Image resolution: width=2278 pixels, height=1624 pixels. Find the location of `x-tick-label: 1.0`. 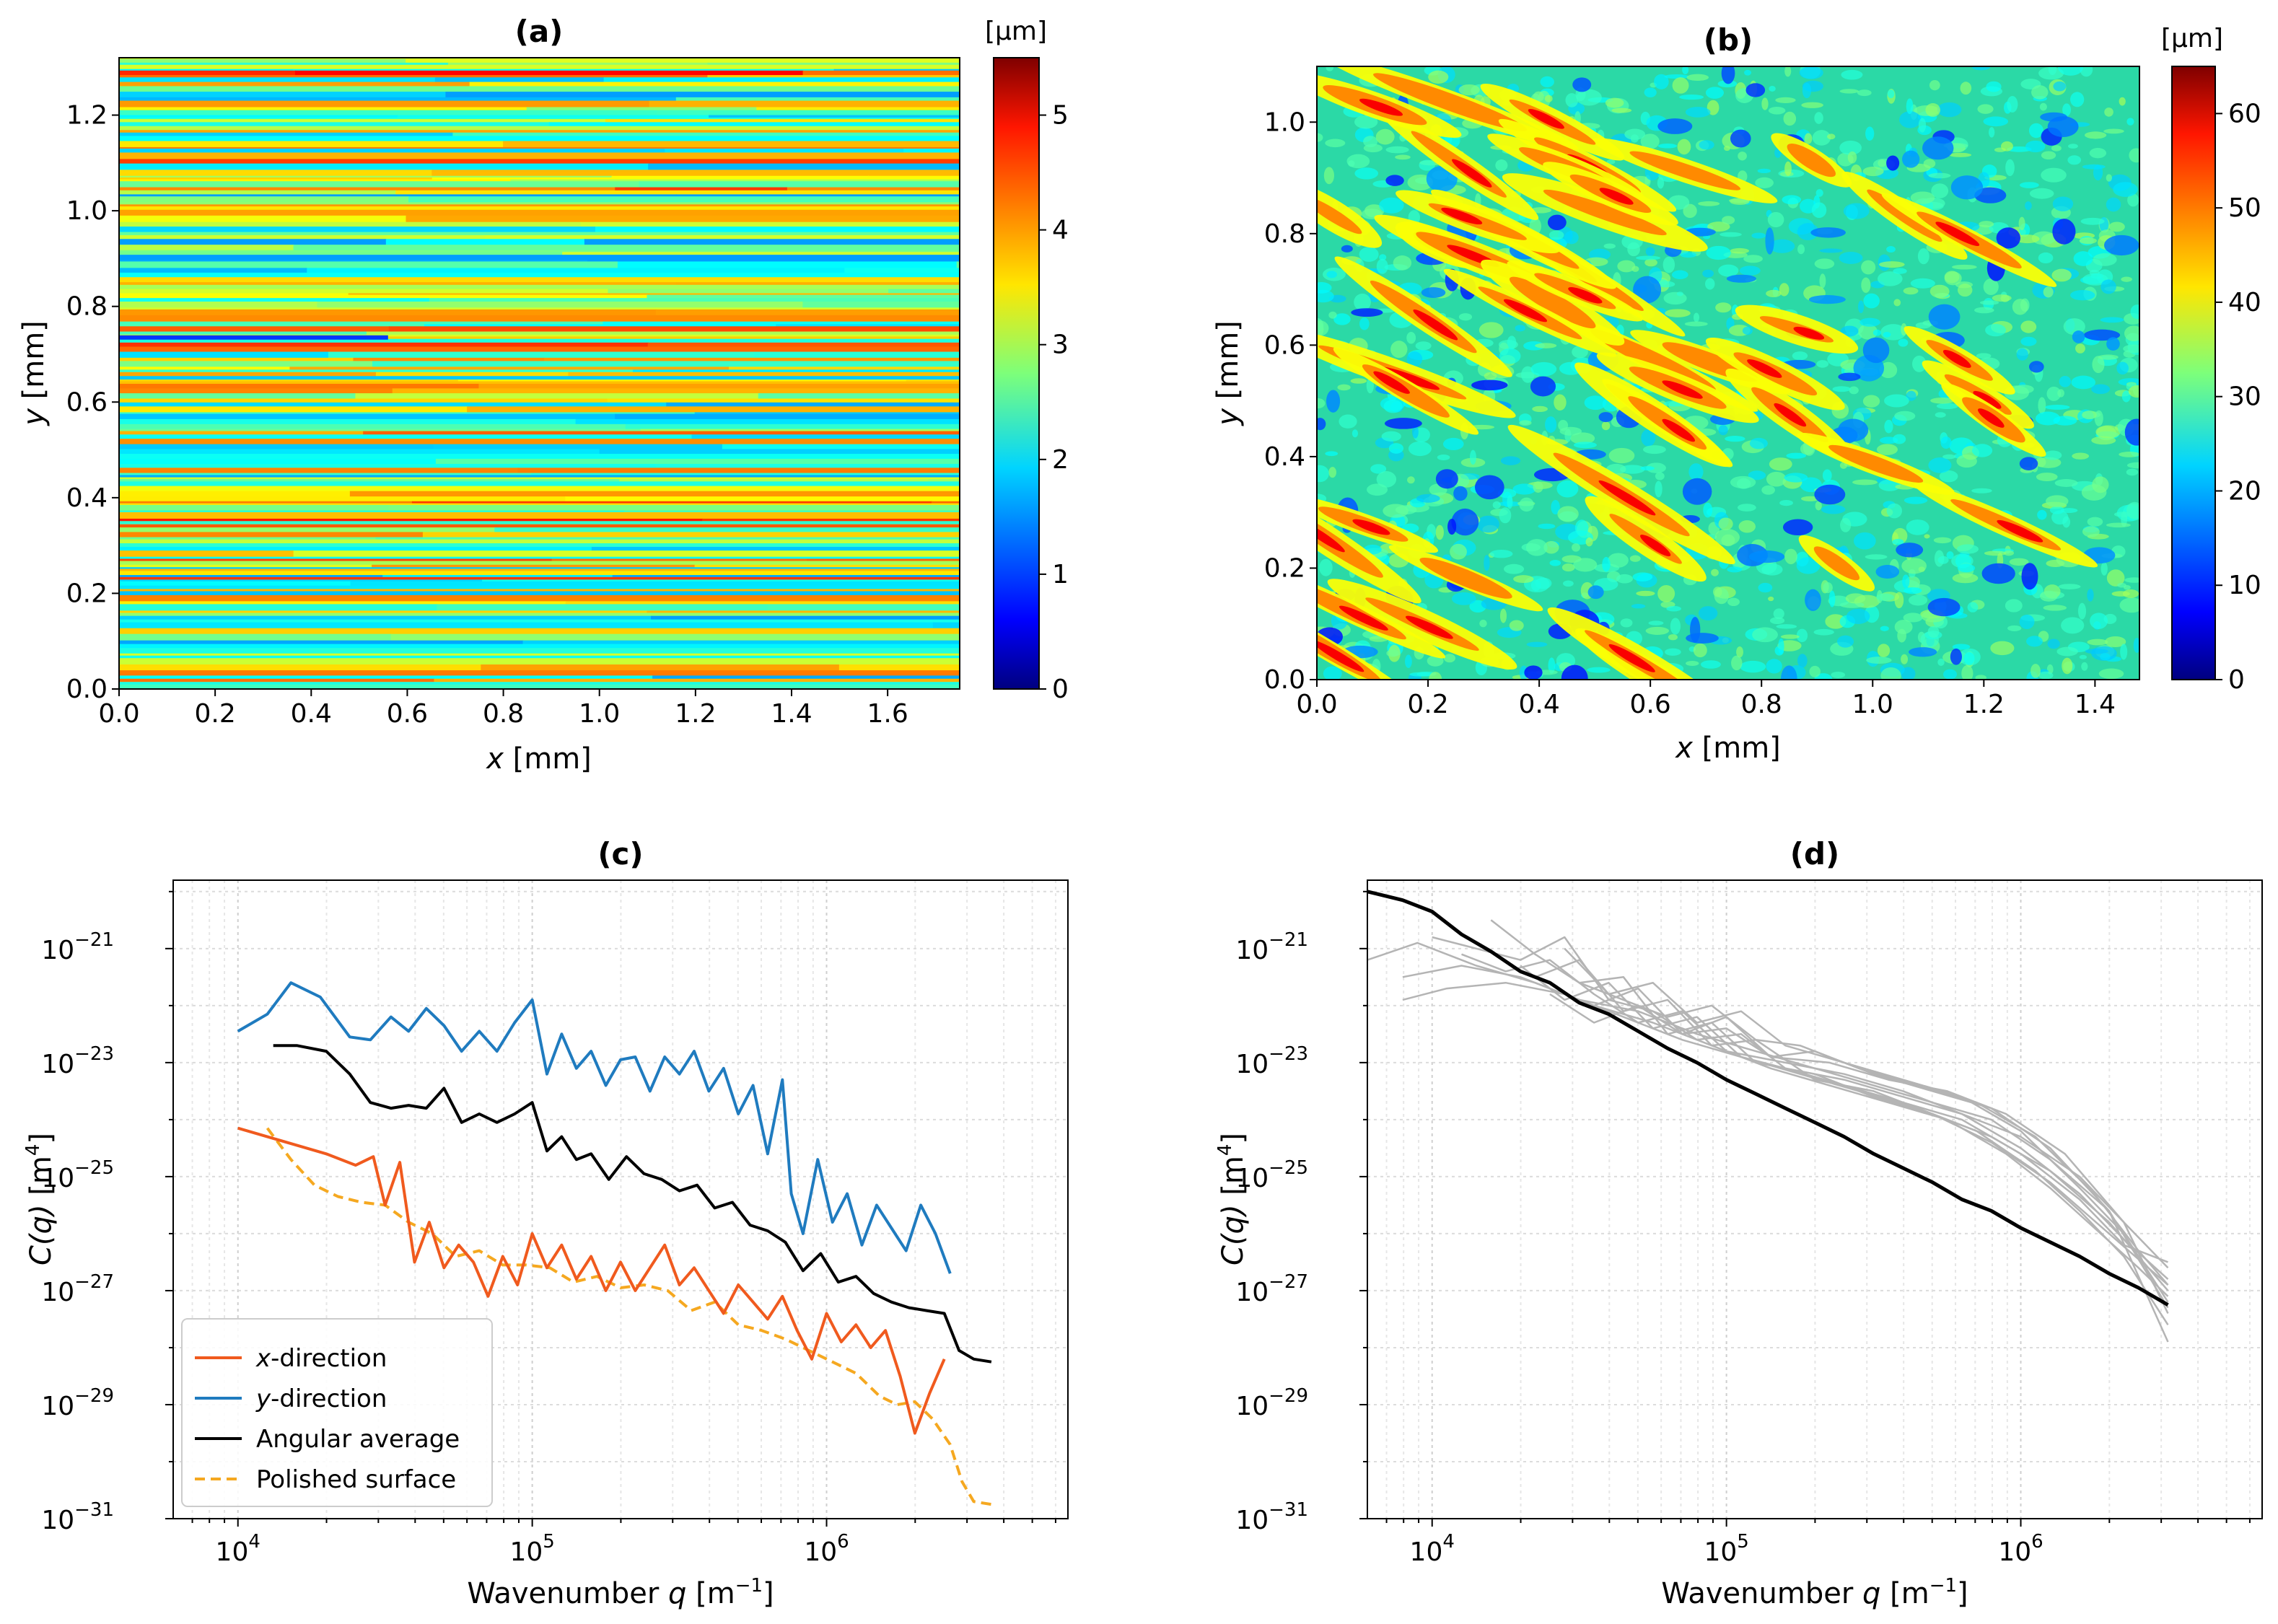

x-tick-label: 1.0 is located at coordinates (1872, 705).